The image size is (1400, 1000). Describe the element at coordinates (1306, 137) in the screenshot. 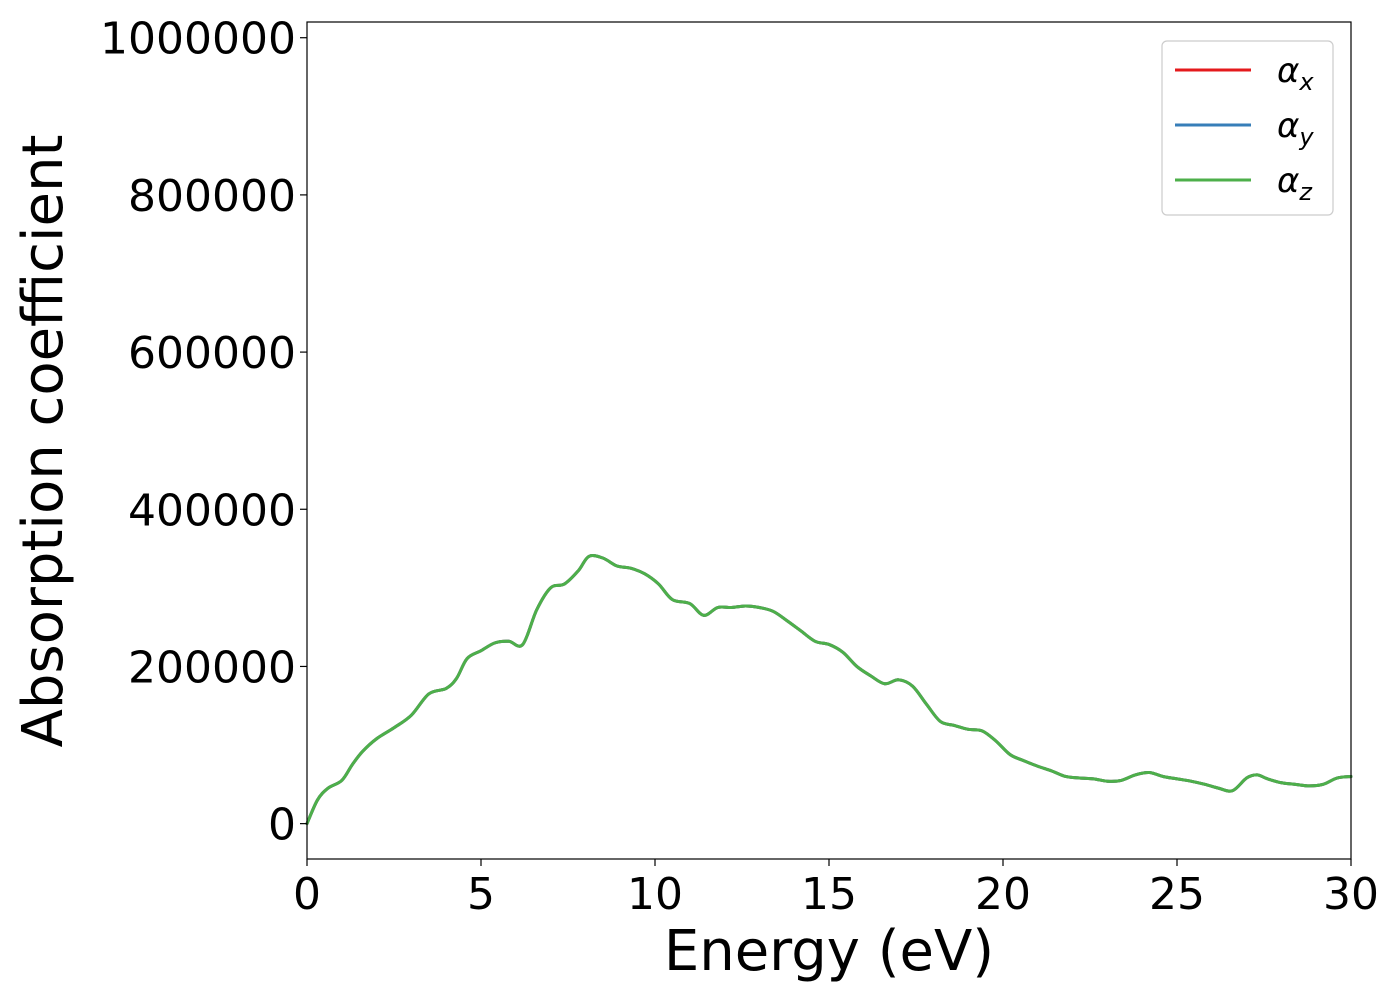

I see `legend-subscript: y` at that location.